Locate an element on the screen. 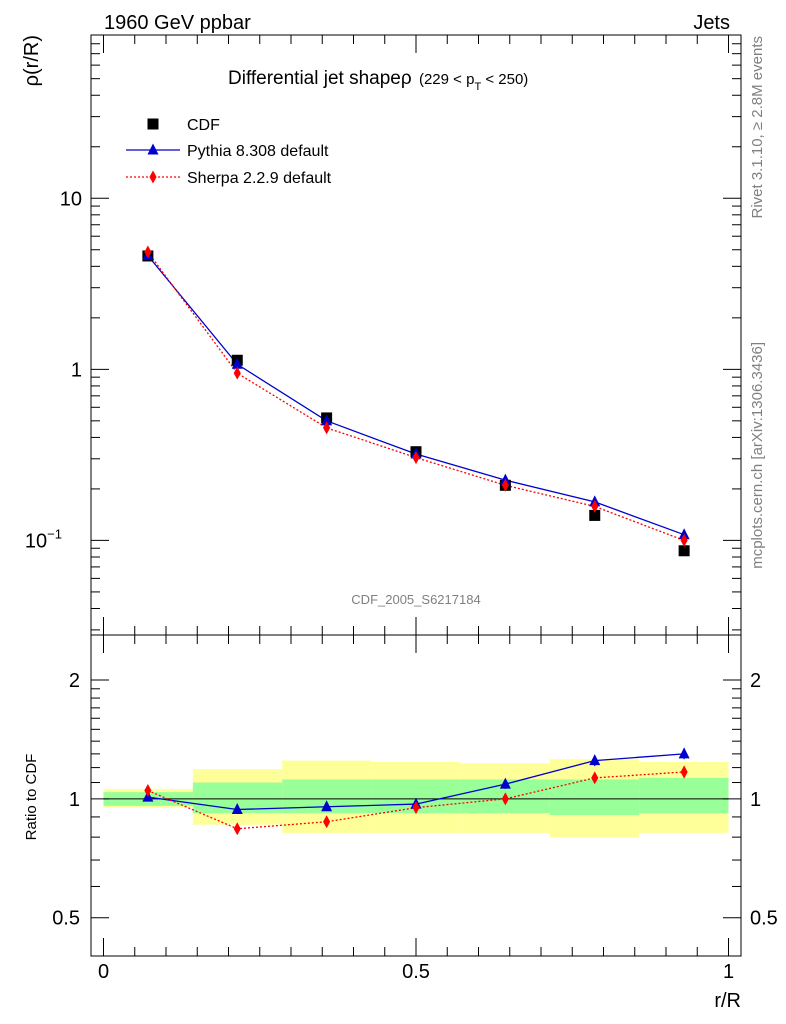 This screenshot has width=786, height=1024. main-y-axis-label: ρ(r/R) is located at coordinates (32, 60).